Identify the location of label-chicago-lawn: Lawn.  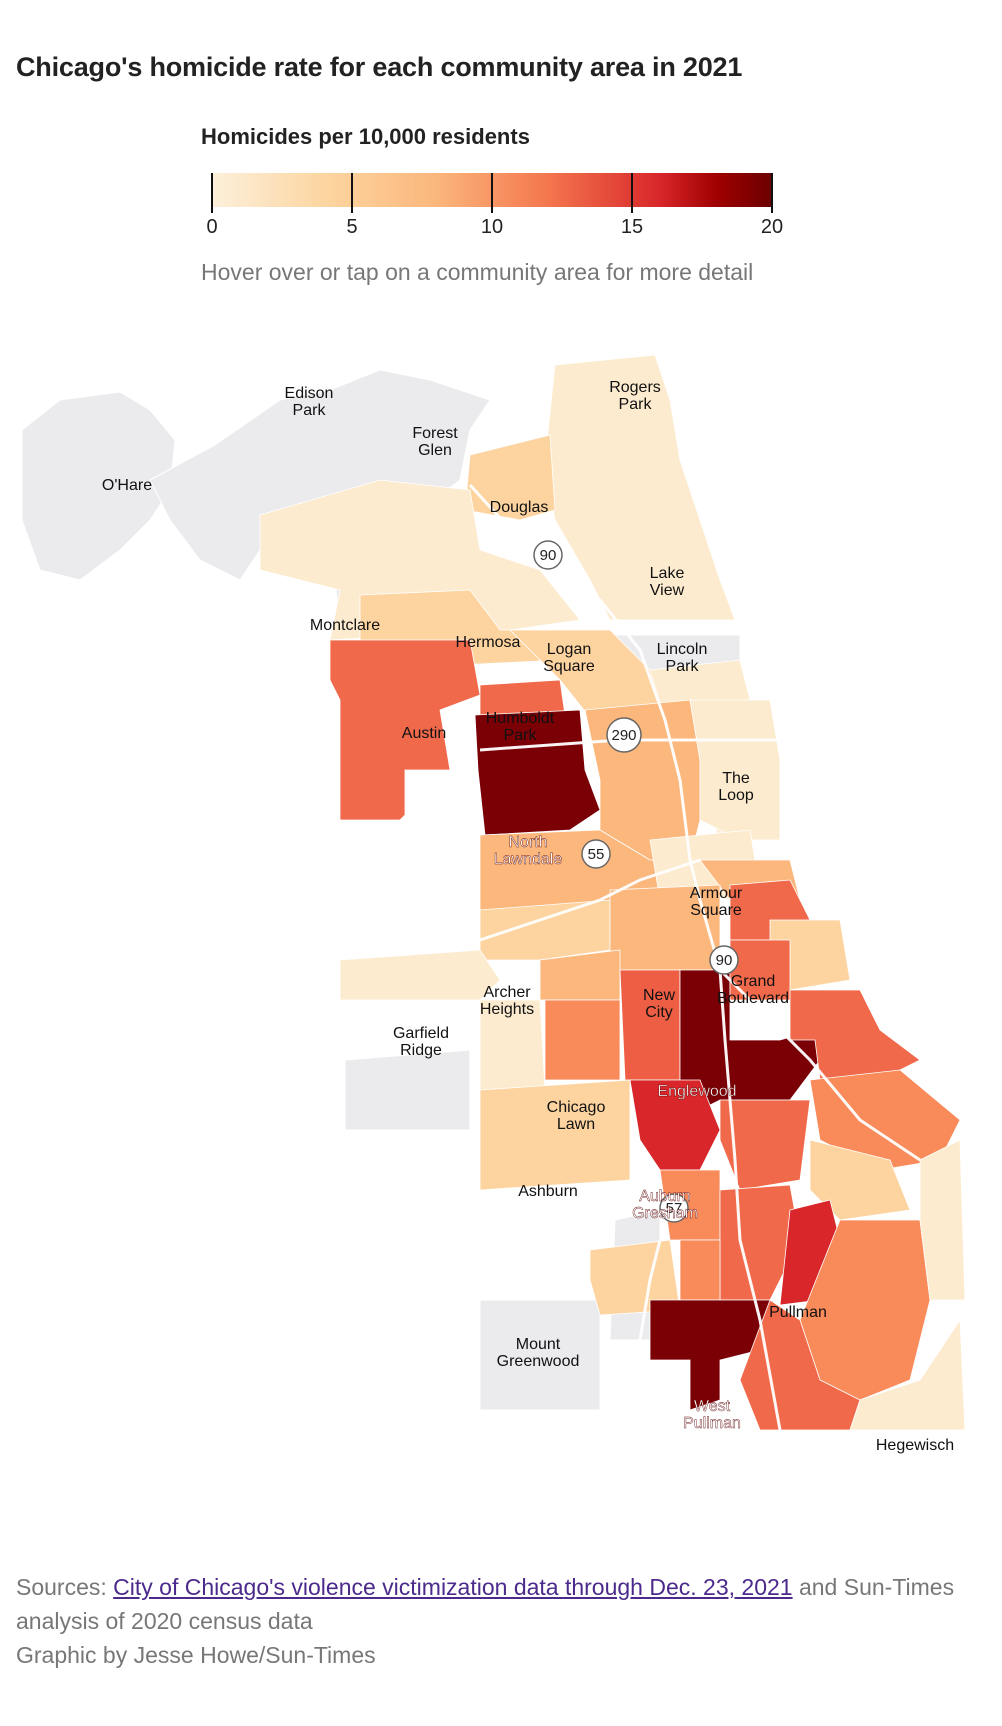
(576, 1124).